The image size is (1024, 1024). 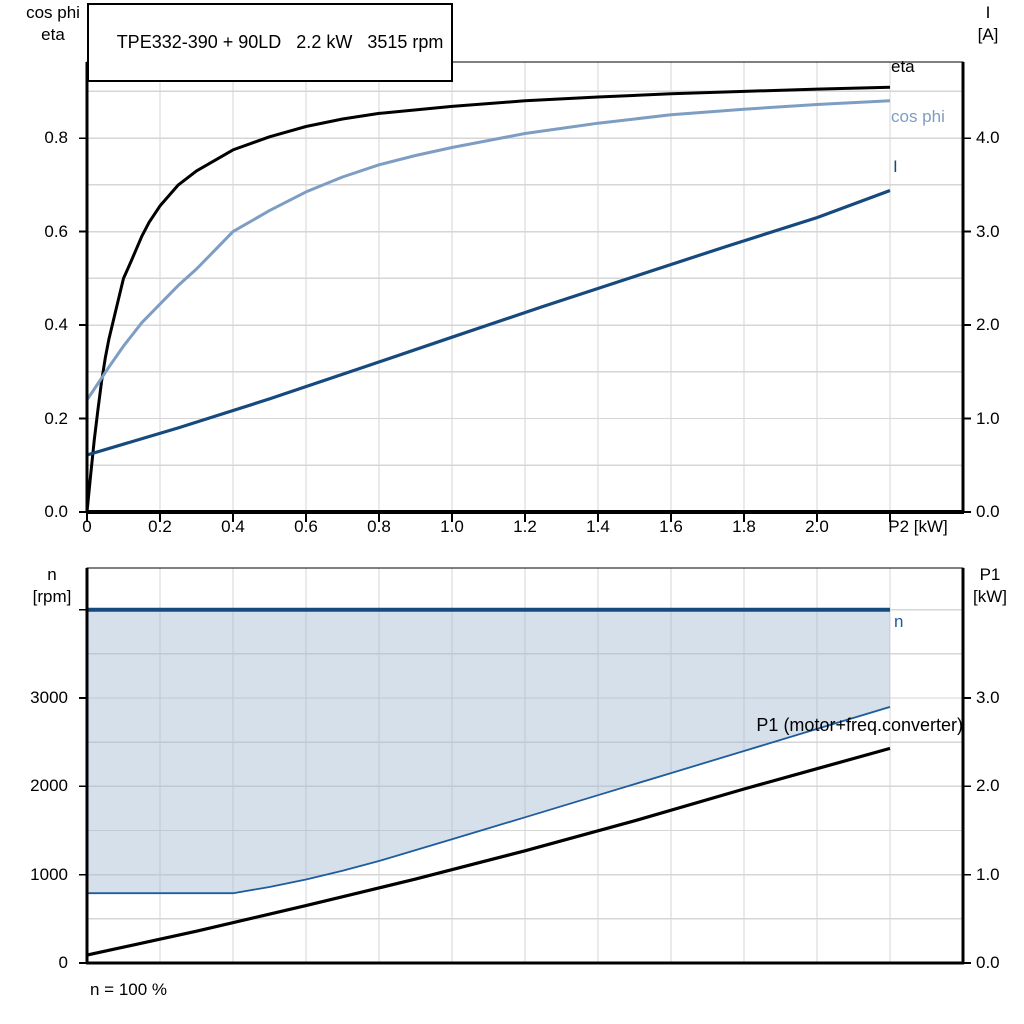 What do you see at coordinates (817, 526) in the screenshot?
I see `tick-label-x: 2.0` at bounding box center [817, 526].